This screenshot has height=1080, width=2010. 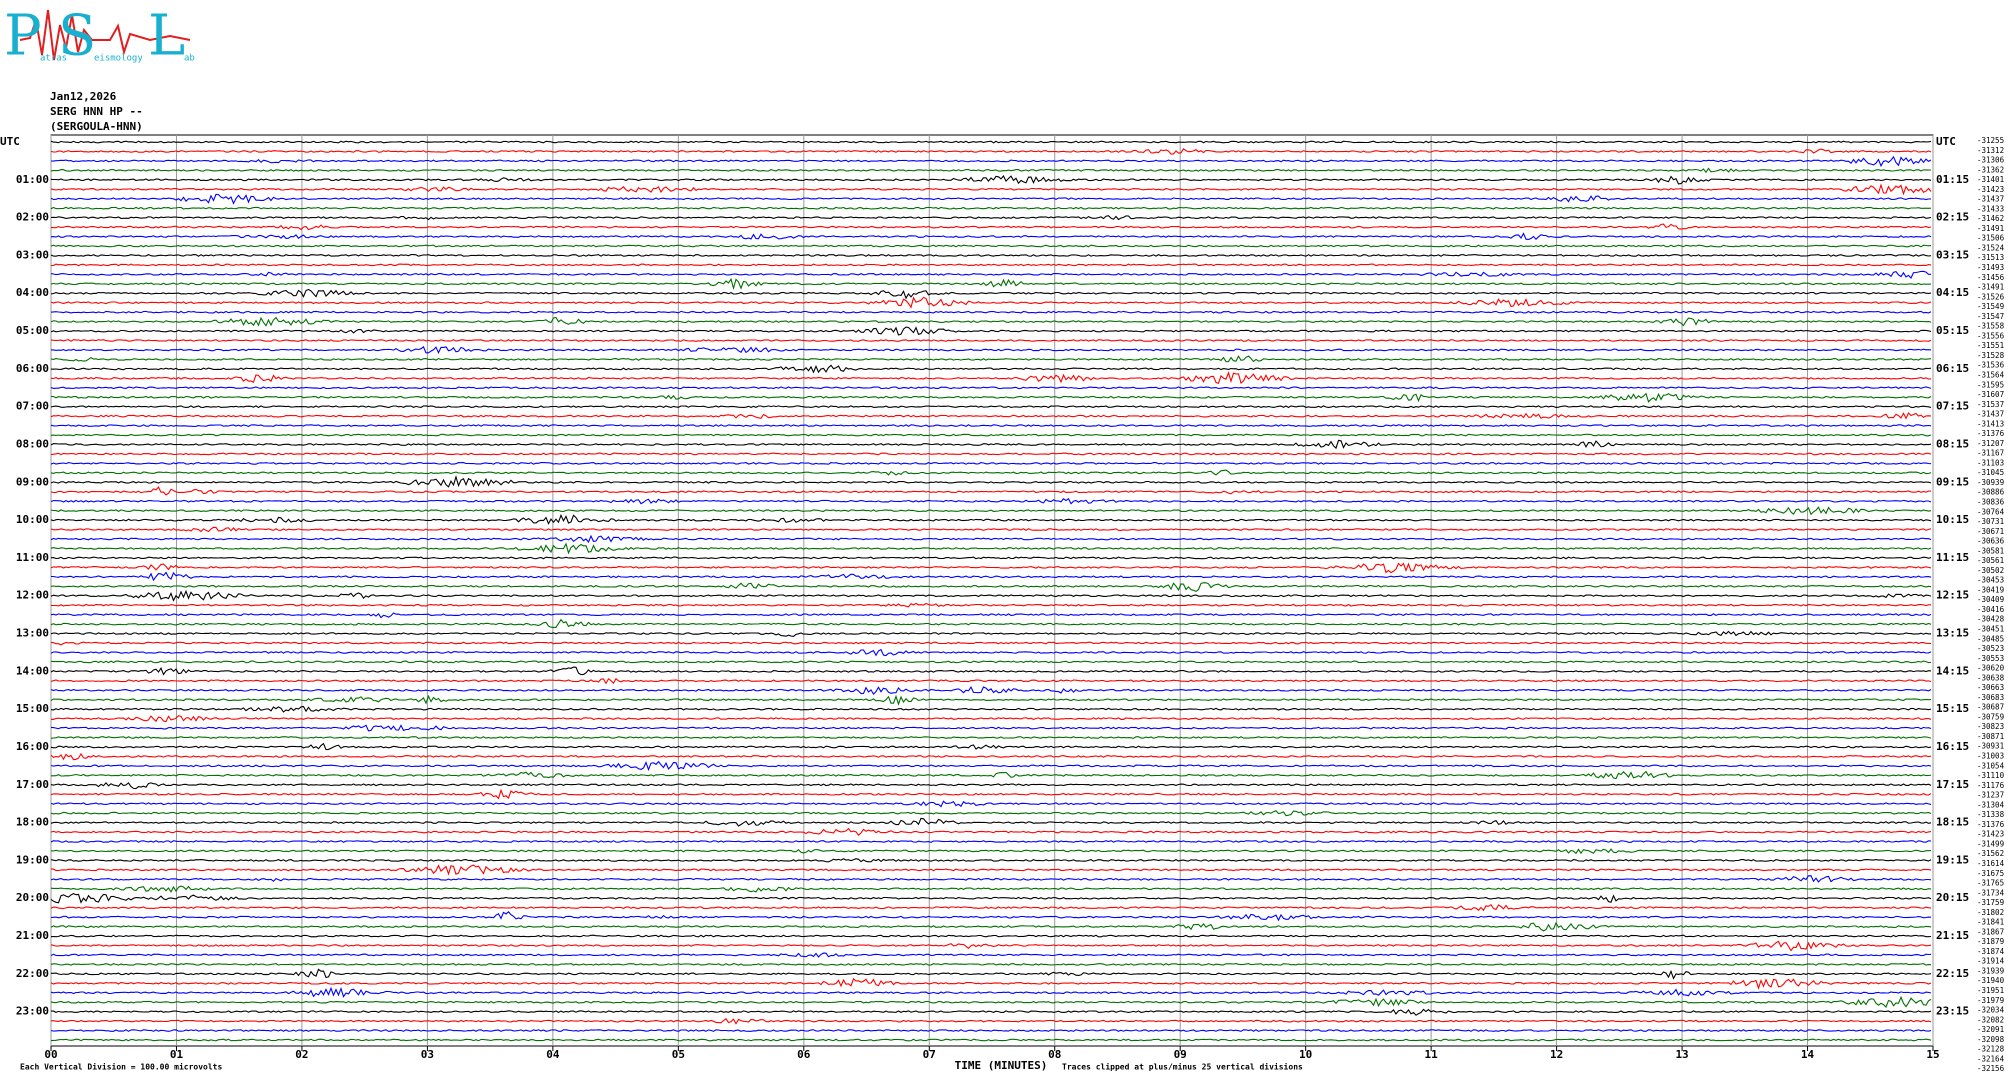 I want to click on left-time-label: 07:00, so click(x=32, y=406).